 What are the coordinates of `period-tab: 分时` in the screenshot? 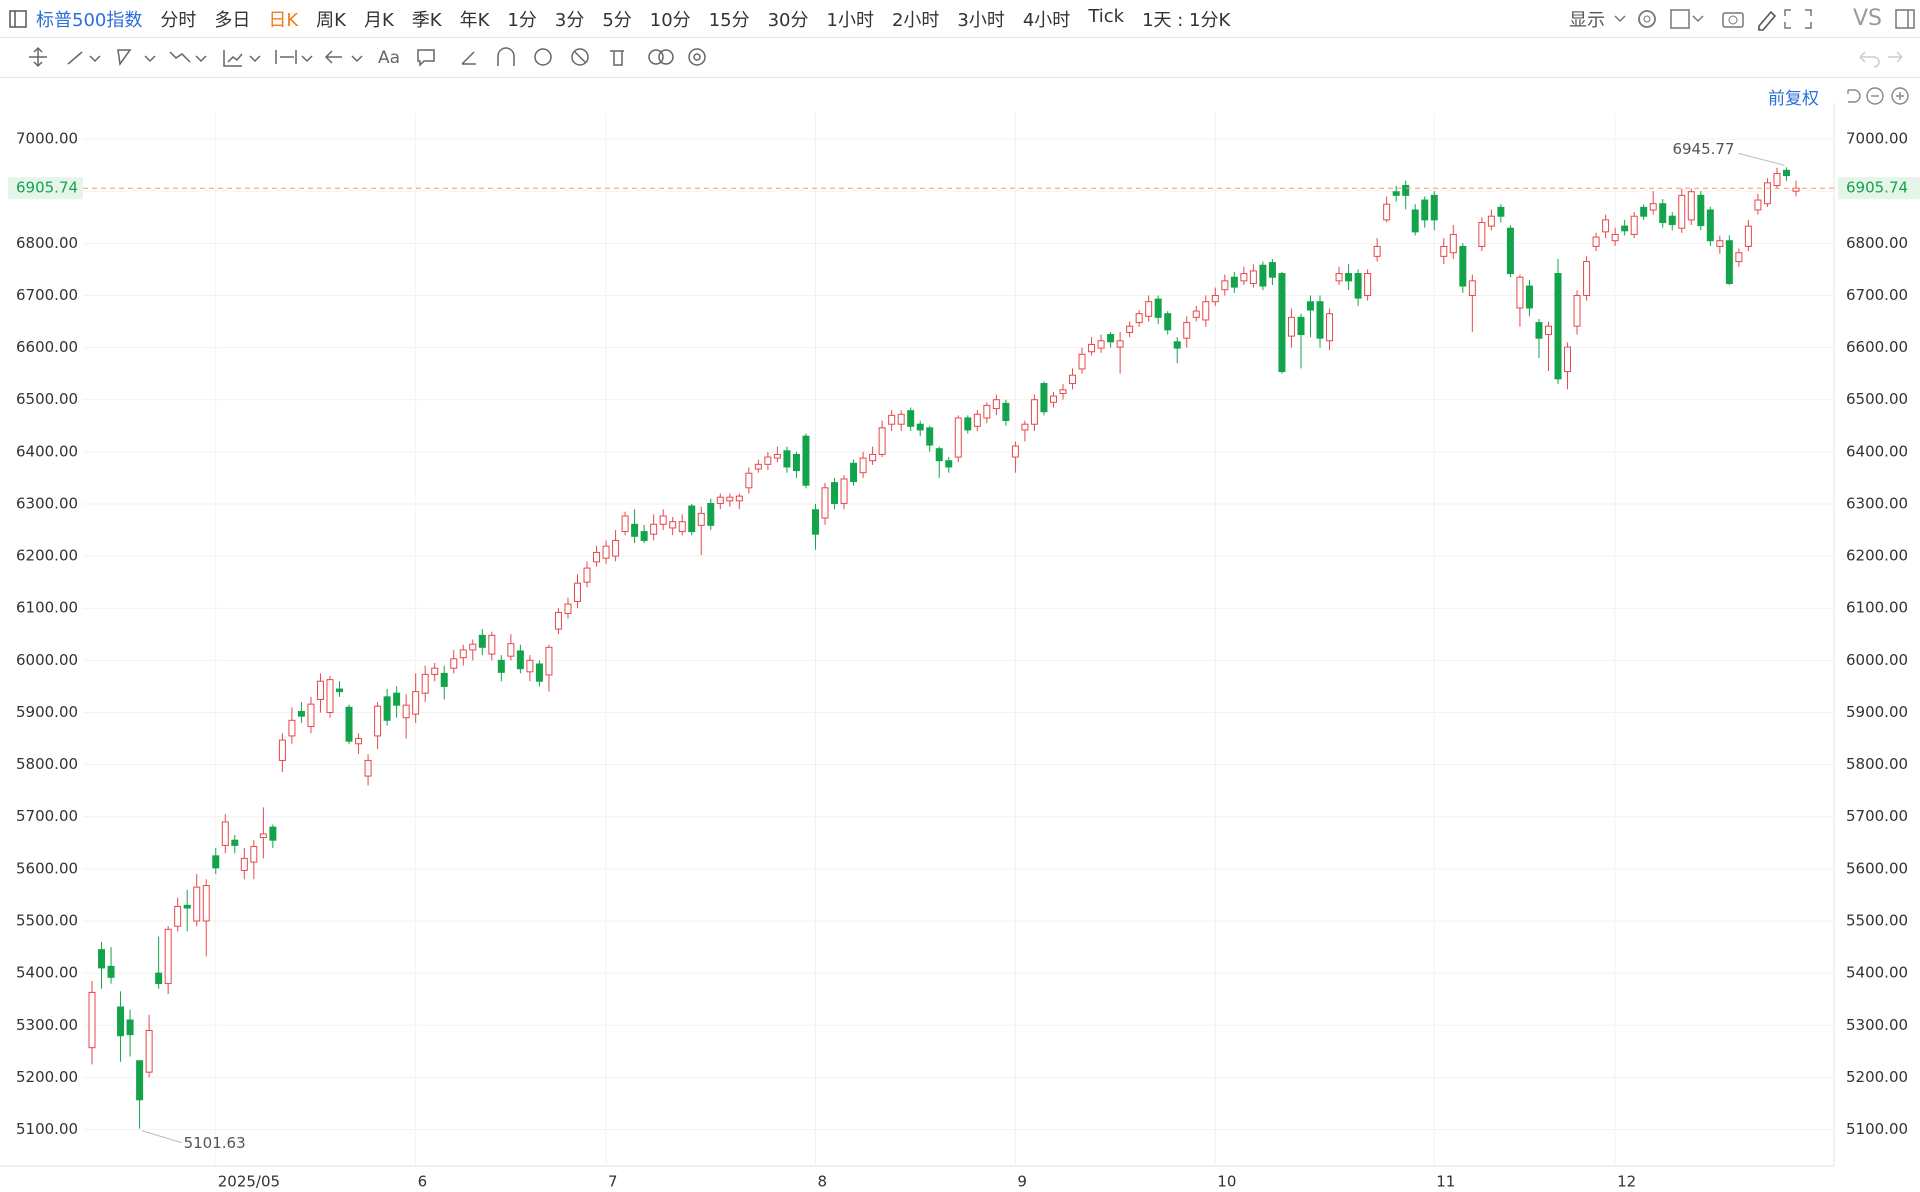 It's located at (178, 20).